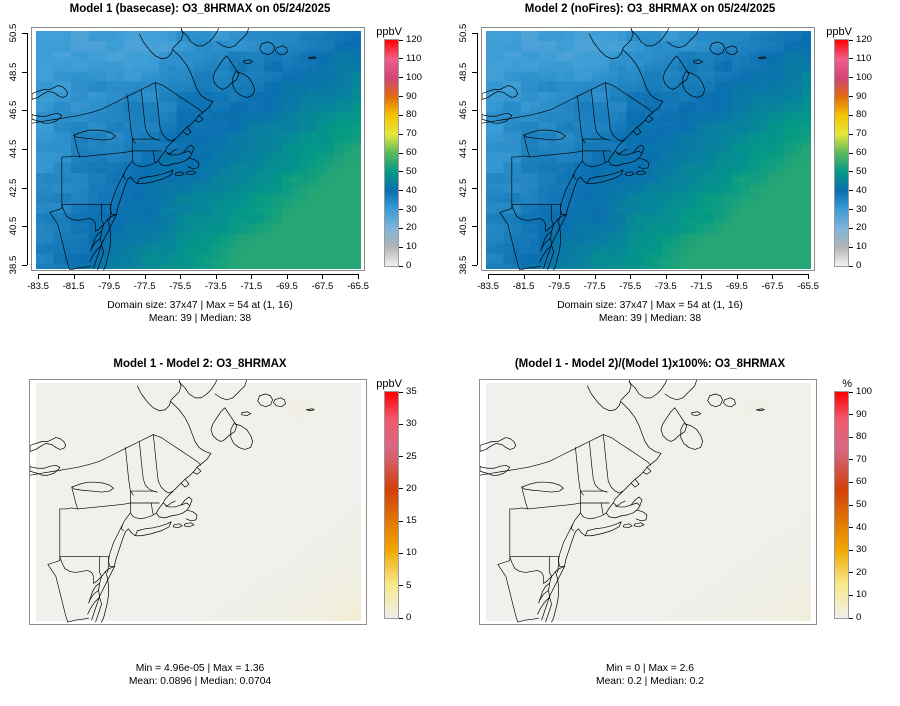  I want to click on colorbar-tick-label: 5, so click(409, 585).